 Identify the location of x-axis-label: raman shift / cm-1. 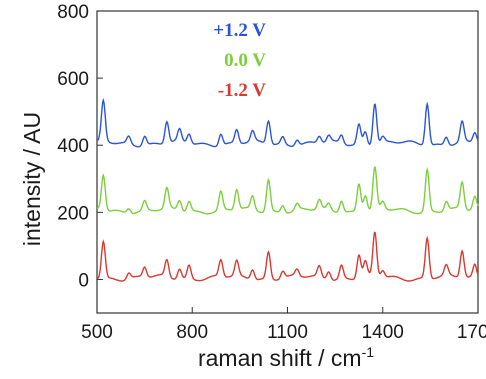
(286, 357).